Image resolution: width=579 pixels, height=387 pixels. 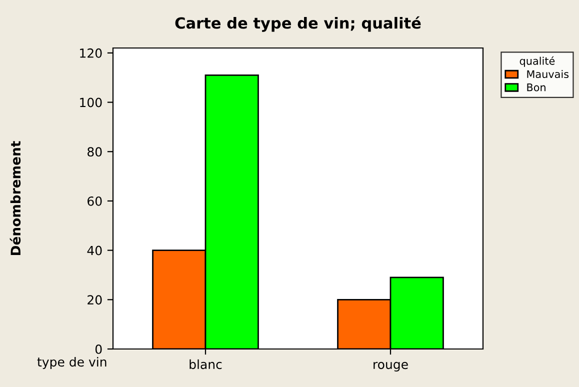 I want to click on x-axis-title: type de vin, so click(x=71, y=363).